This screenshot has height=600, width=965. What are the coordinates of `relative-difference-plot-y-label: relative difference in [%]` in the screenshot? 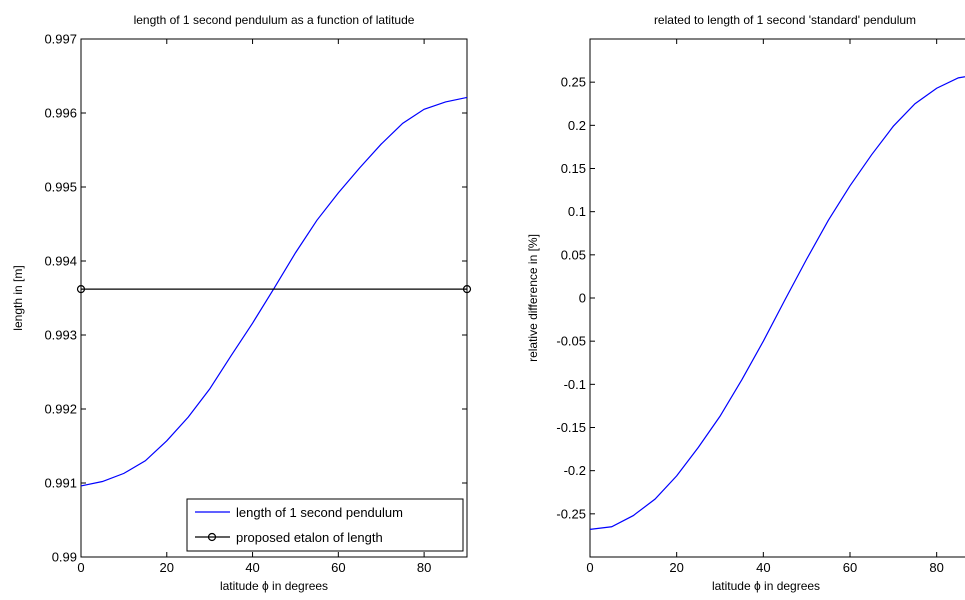 It's located at (533, 298).